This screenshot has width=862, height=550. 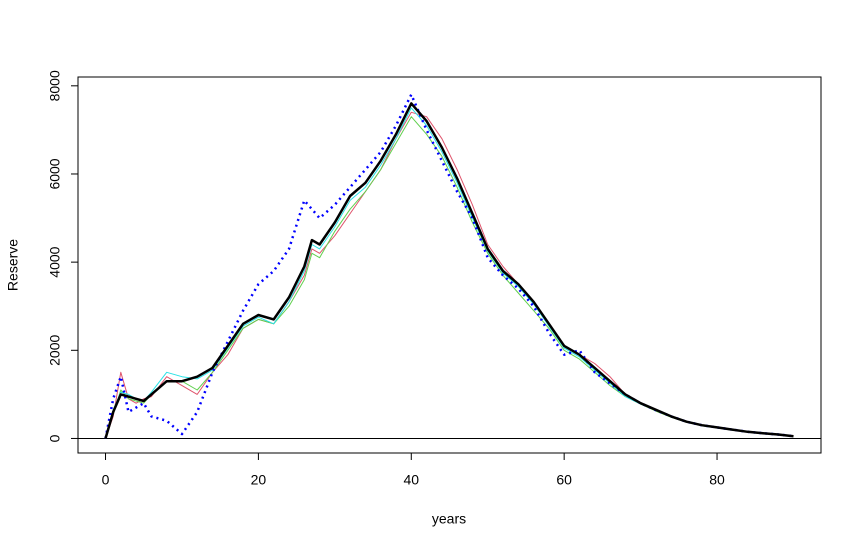 What do you see at coordinates (55, 438) in the screenshot?
I see `y-tick-label: 0` at bounding box center [55, 438].